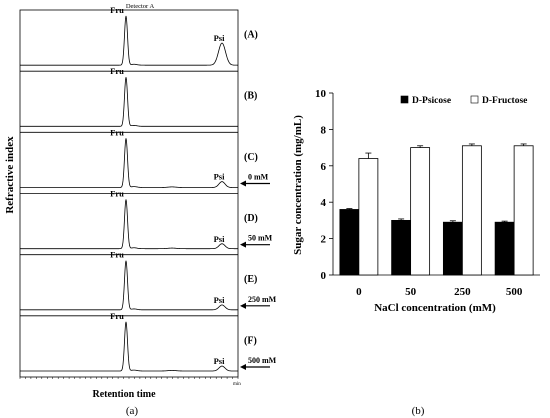 The height and width of the screenshot is (418, 550). Describe the element at coordinates (124, 394) in the screenshot. I see `chromatogram-x-label: Retention time` at that location.